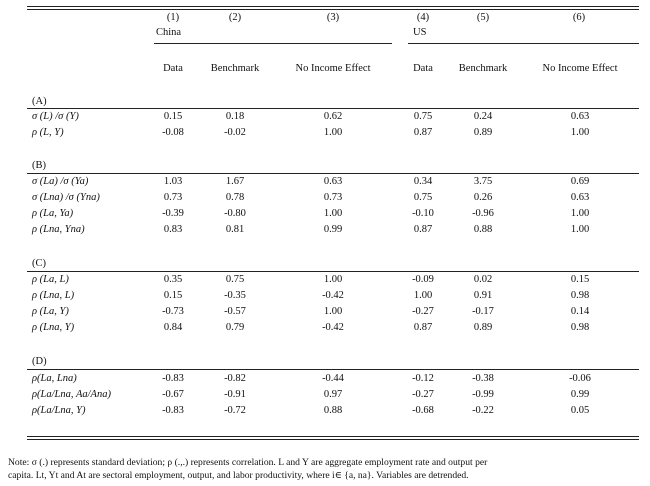 The image size is (650, 486). Describe the element at coordinates (580, 295) in the screenshot. I see `cell: 0.98` at that location.